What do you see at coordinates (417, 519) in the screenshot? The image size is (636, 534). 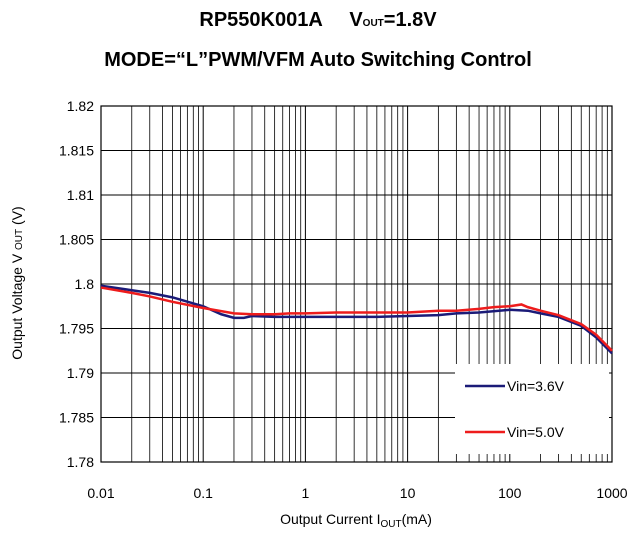 I see `label-part: (mA)` at bounding box center [417, 519].